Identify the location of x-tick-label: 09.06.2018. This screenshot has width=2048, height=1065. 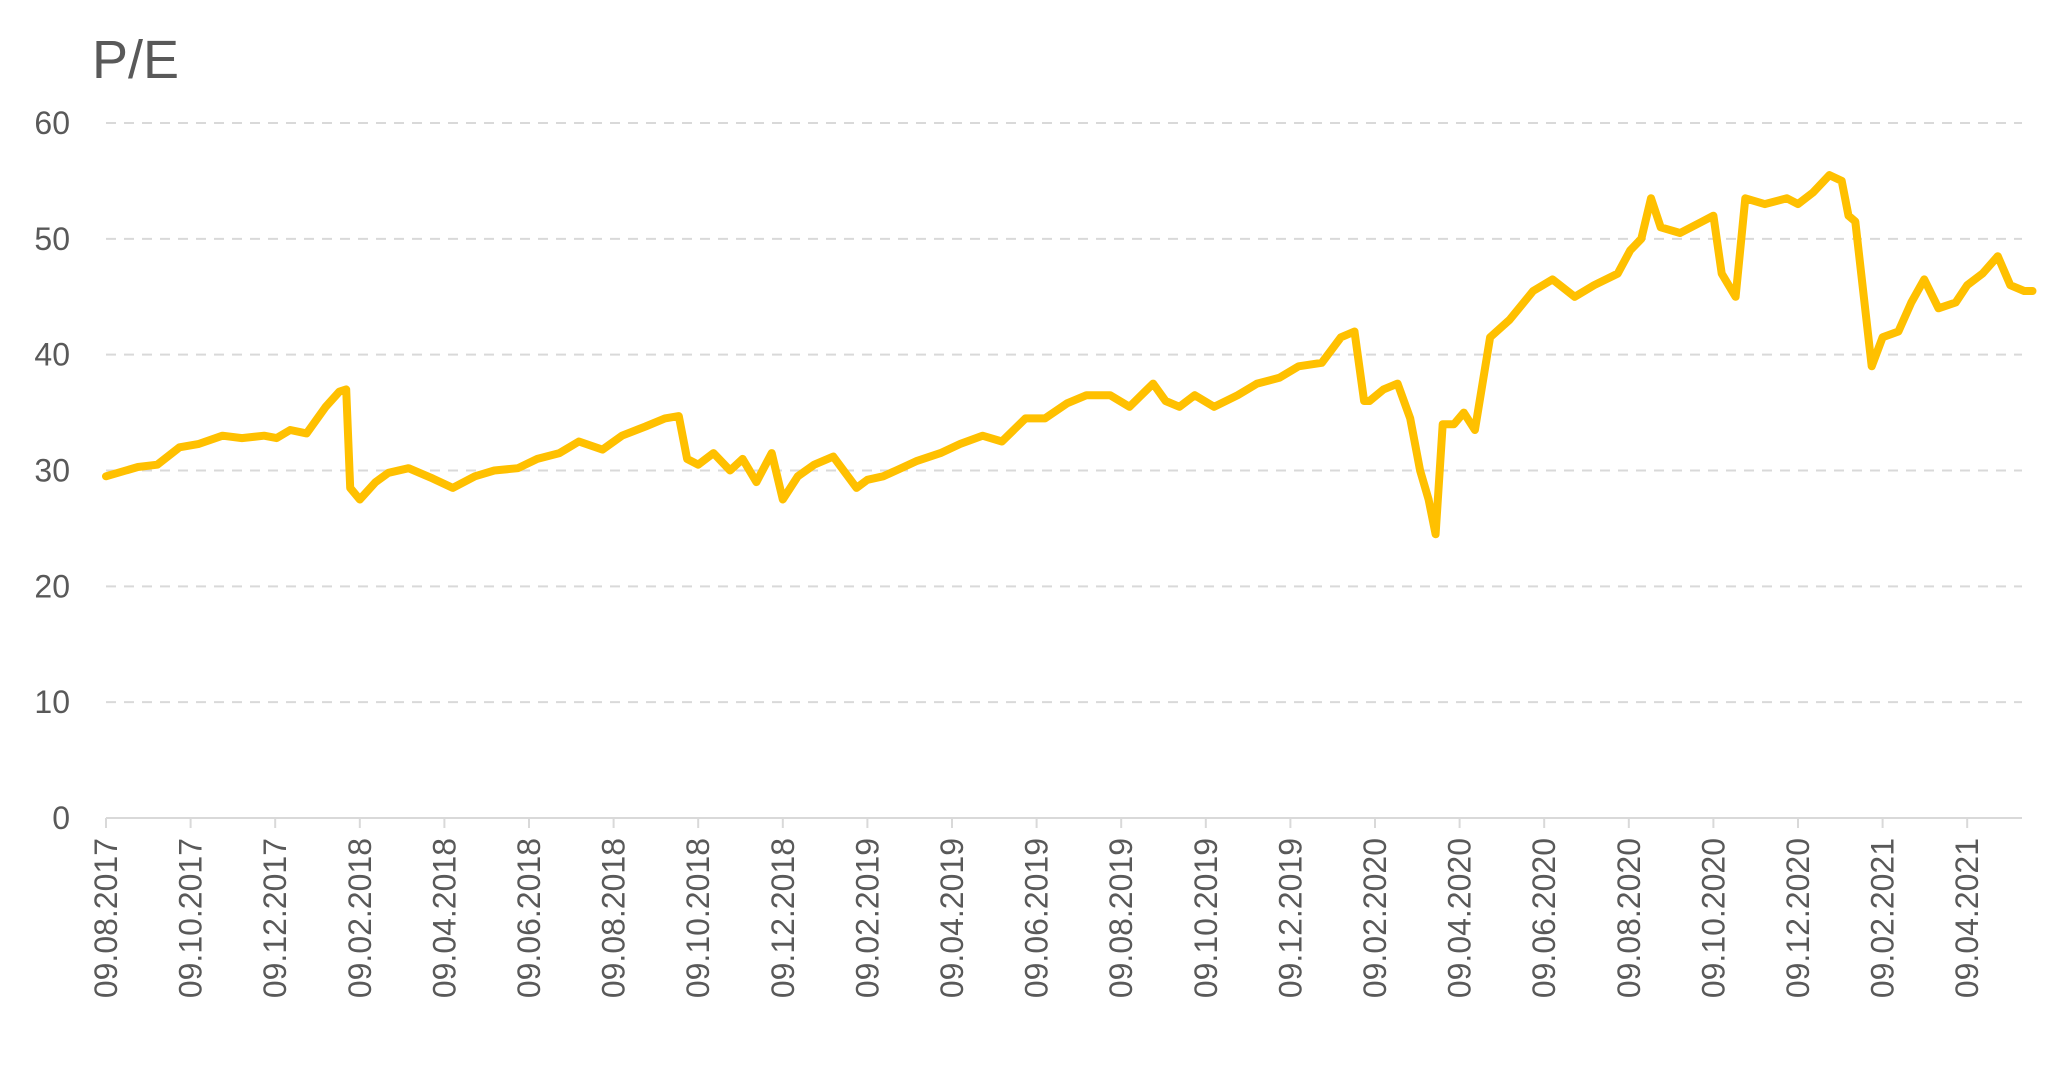
(529, 918).